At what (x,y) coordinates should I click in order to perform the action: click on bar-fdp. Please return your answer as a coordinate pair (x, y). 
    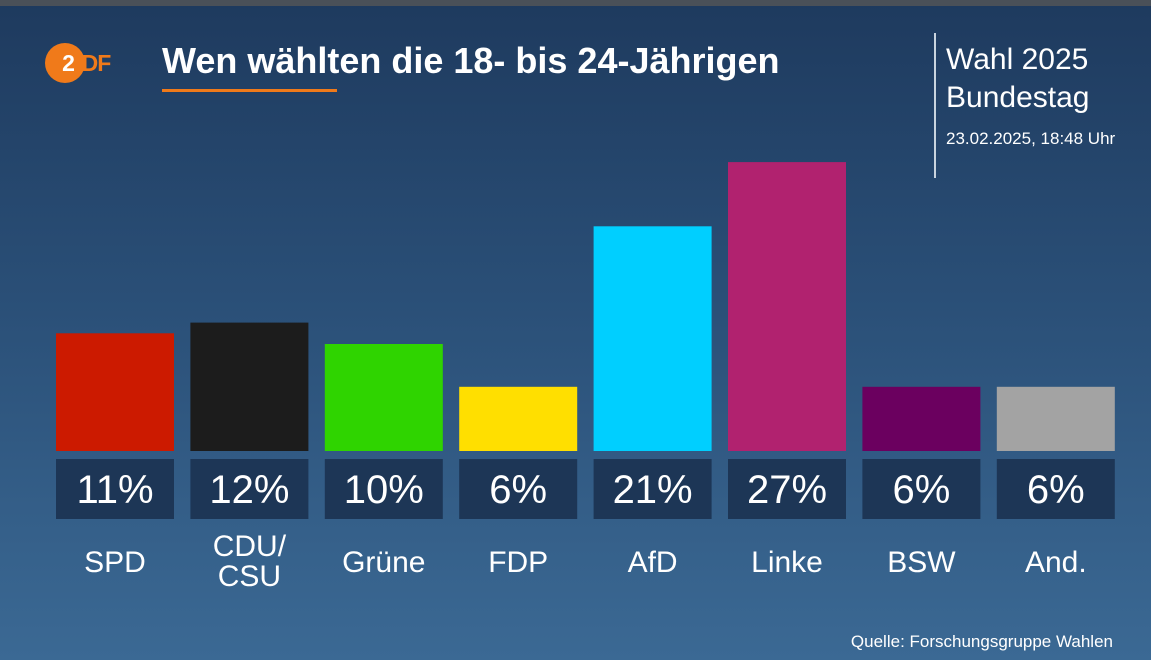
    Looking at the image, I should click on (518, 418).